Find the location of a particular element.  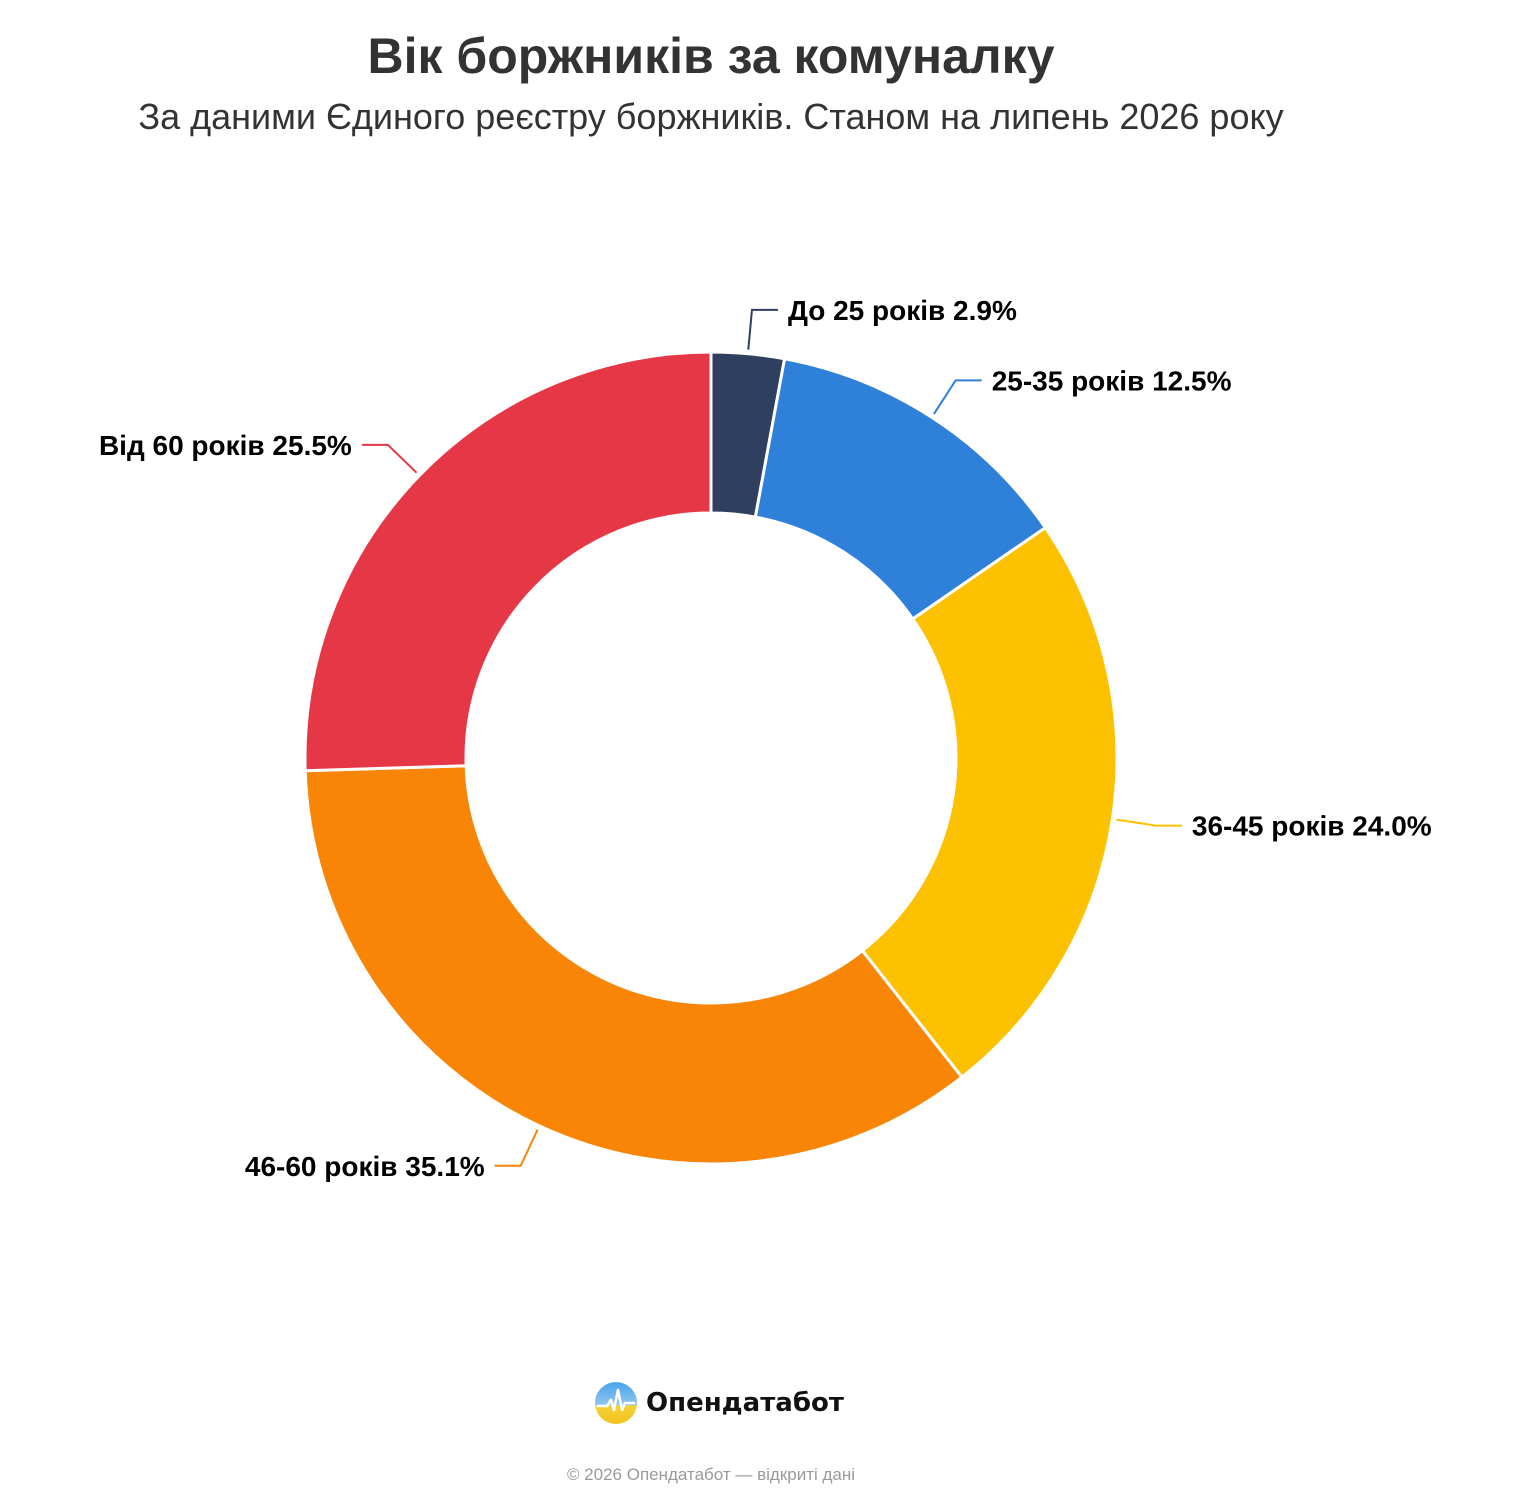

slice-label-25-35-років-12-5: 25-35 років 12.5% is located at coordinates (1112, 380).